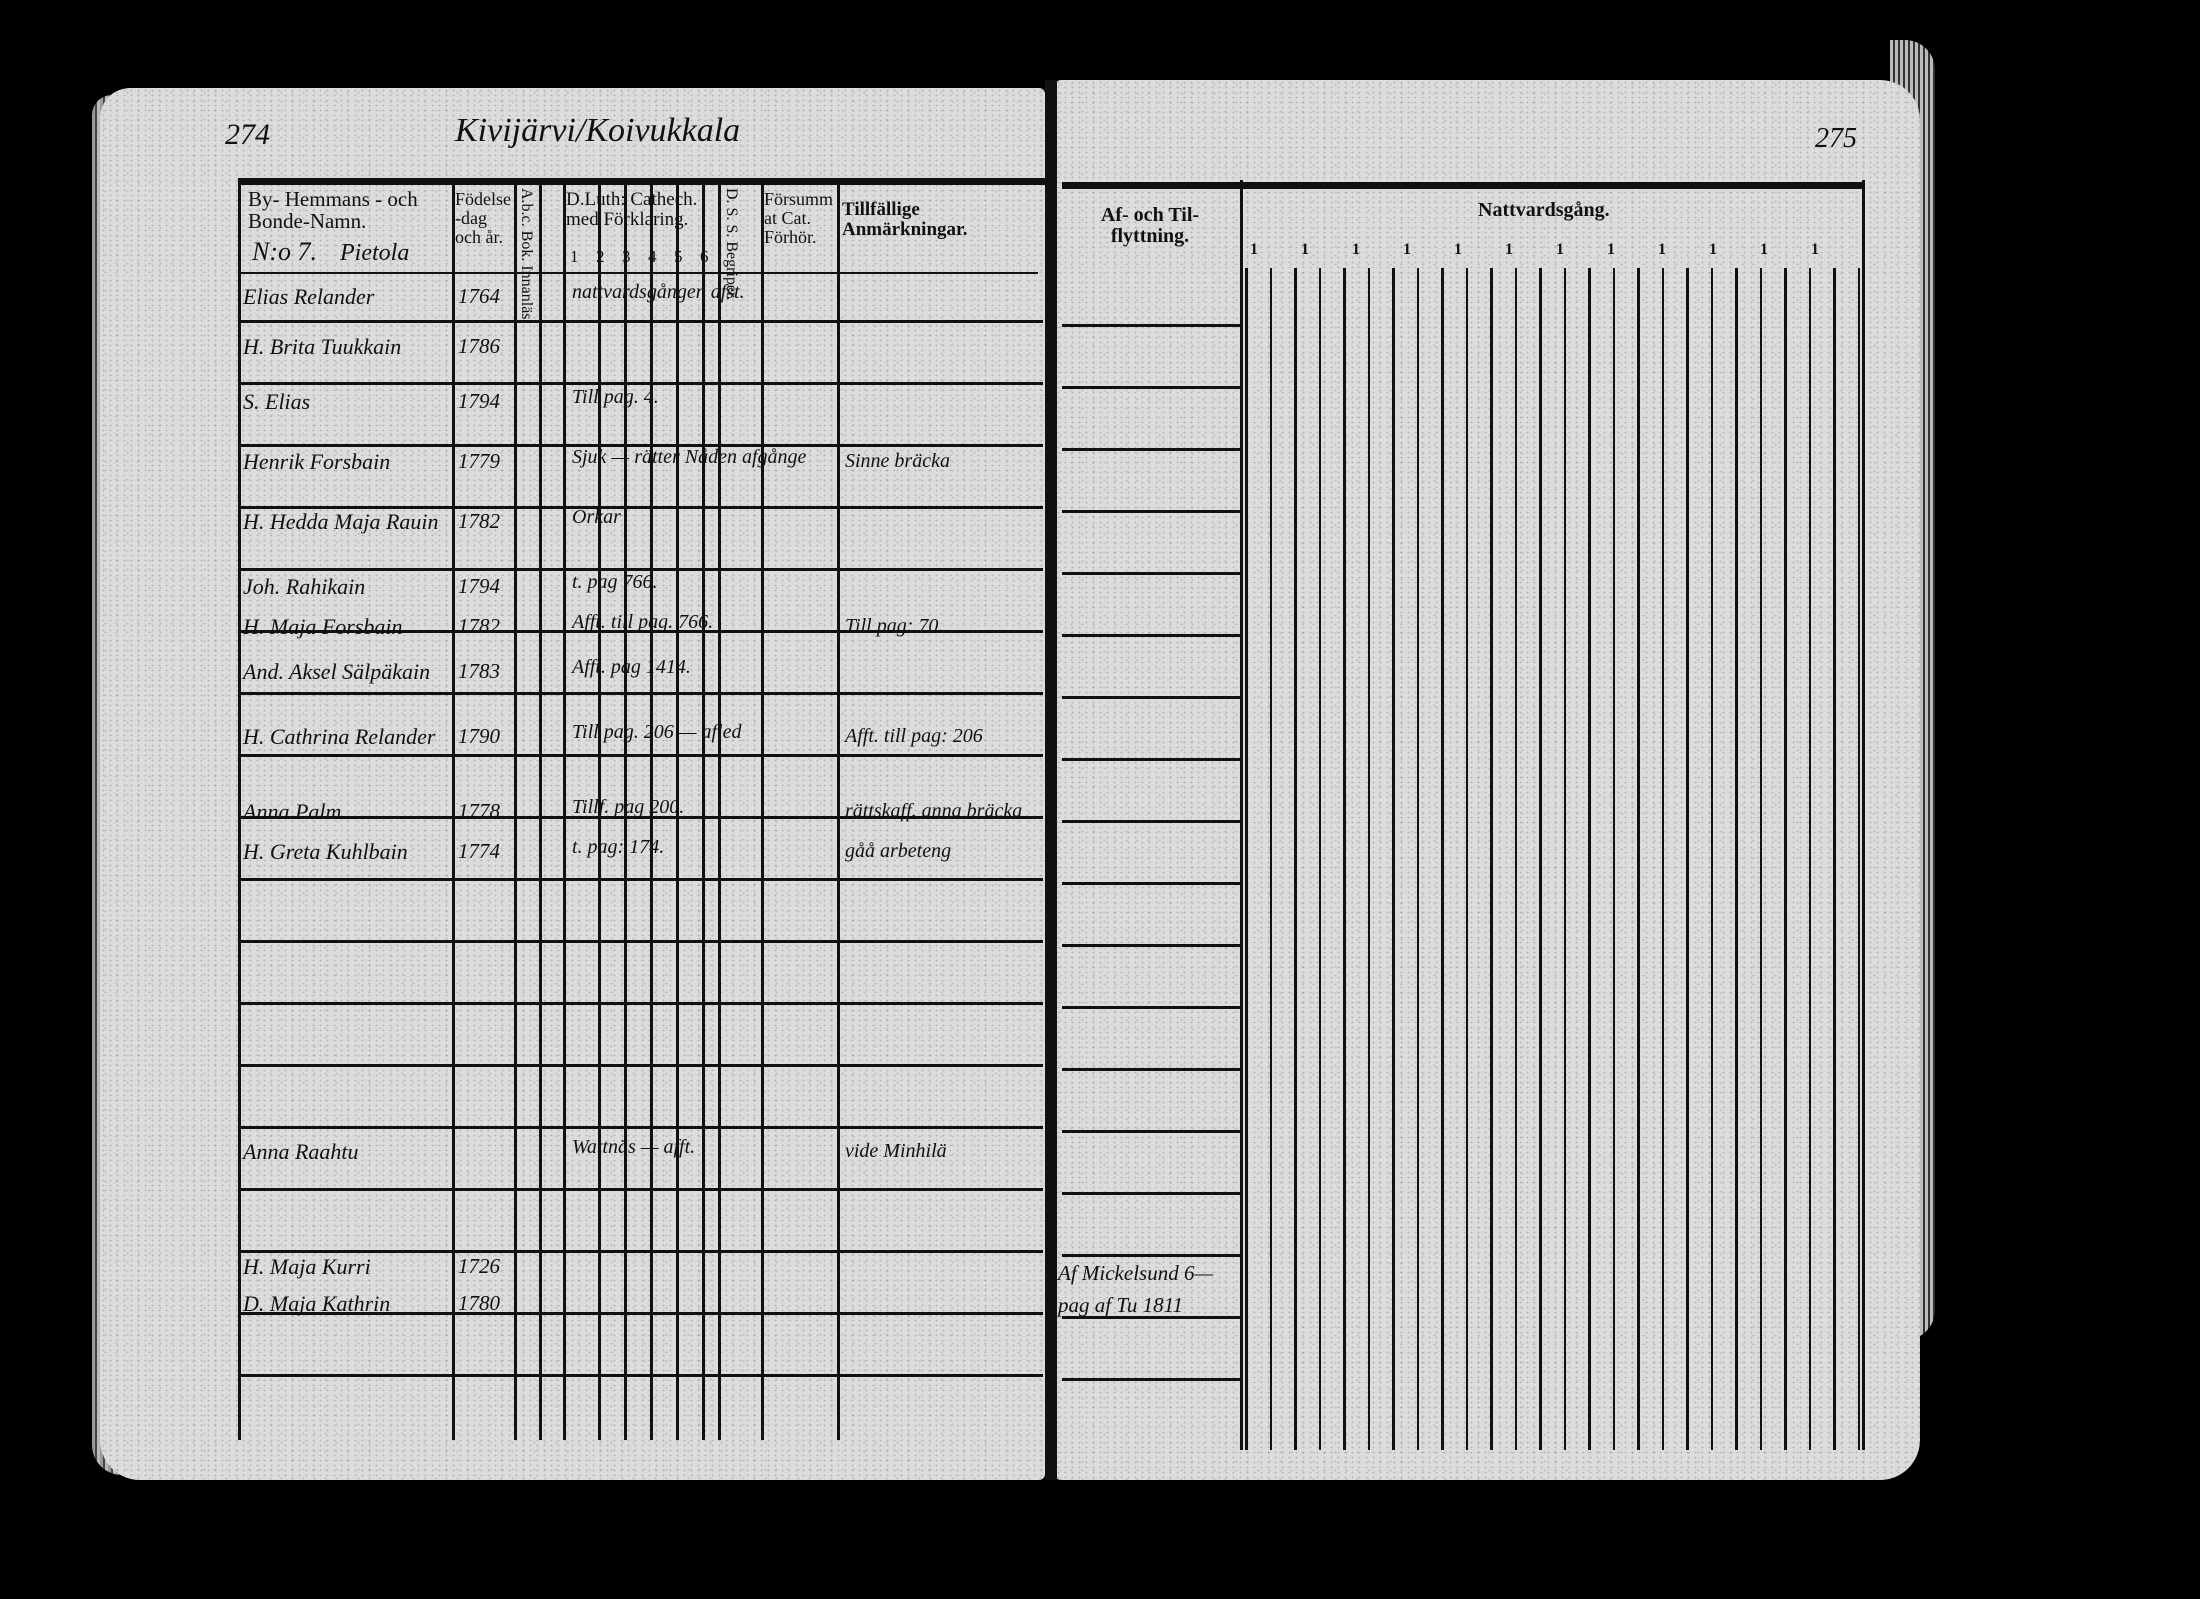 The height and width of the screenshot is (1599, 2200). What do you see at coordinates (934, 811) in the screenshot?
I see `entry-remark: rättskaff. anna bräcka` at bounding box center [934, 811].